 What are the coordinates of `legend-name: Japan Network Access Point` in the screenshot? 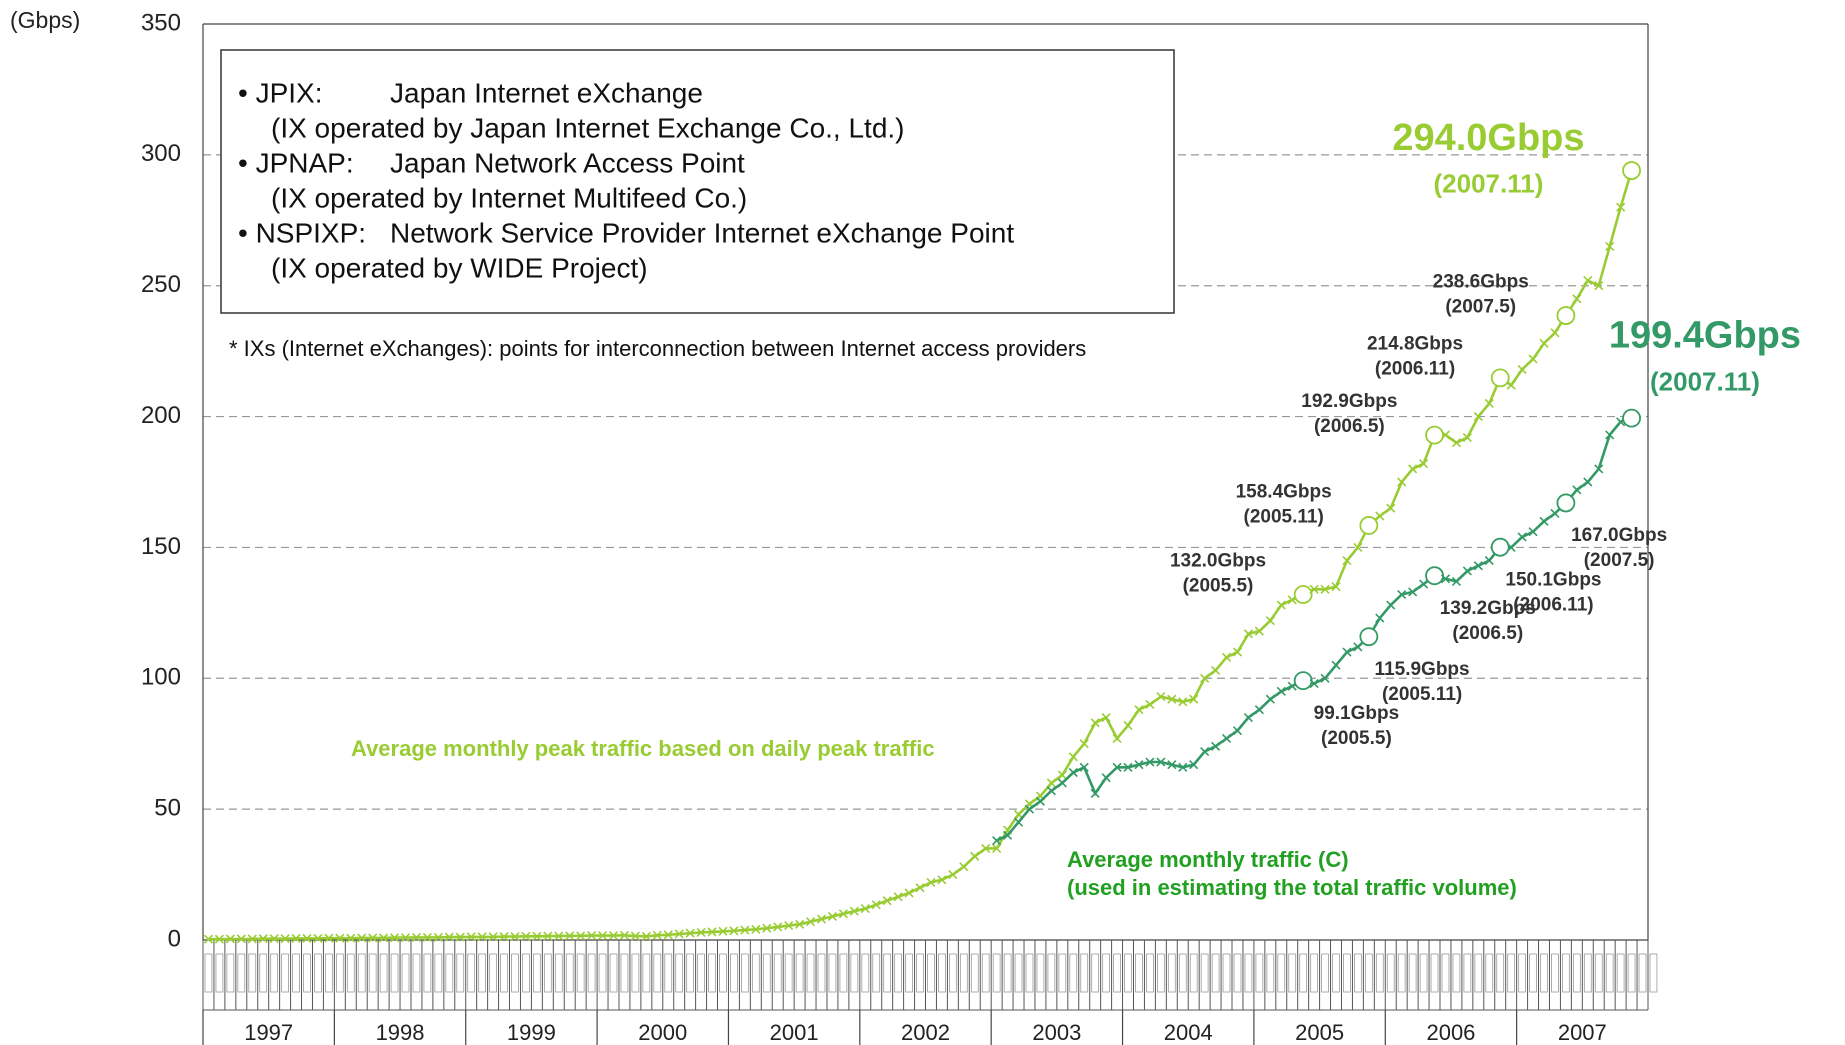 It's located at (567, 162).